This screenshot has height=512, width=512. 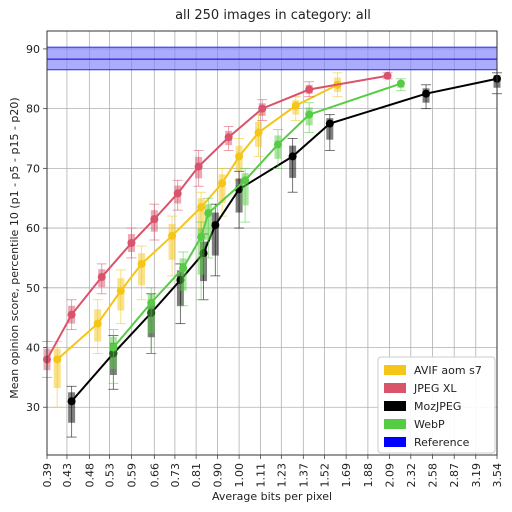 I want to click on x-axis-title: Average bits per pixel, so click(x=272, y=496).